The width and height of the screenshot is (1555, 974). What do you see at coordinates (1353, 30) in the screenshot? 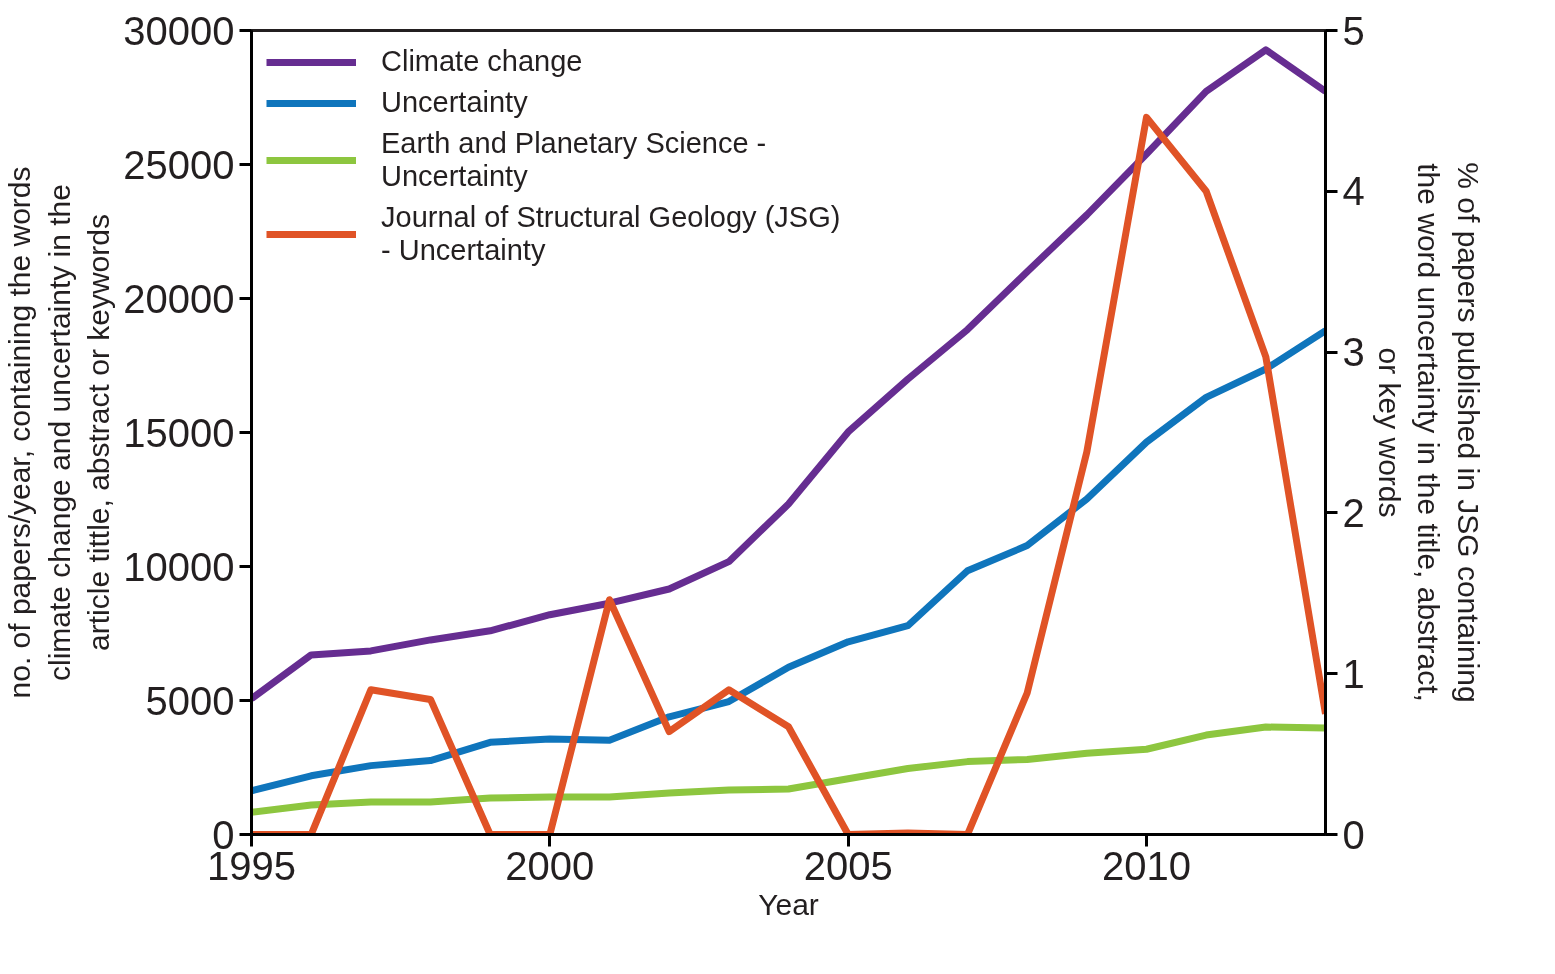
I see `y2-tick-label: 5` at bounding box center [1353, 30].